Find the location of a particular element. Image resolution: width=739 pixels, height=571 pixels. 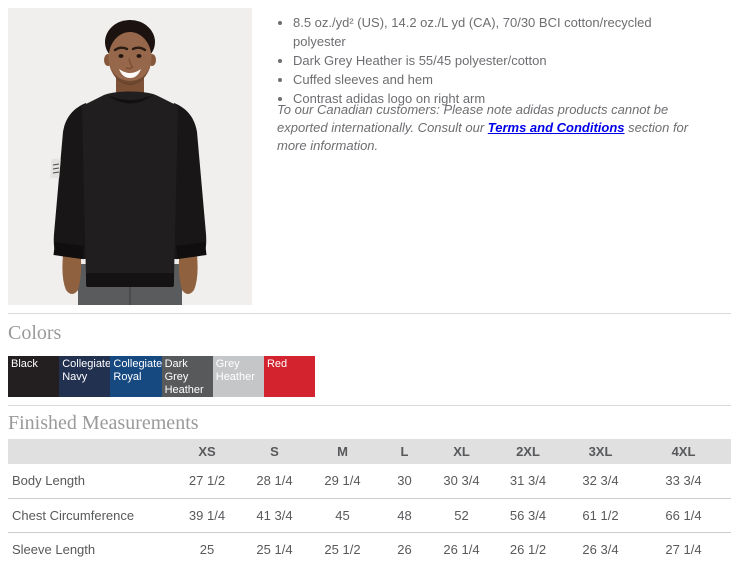

measurement-value-cell: 26 1/2 is located at coordinates (528, 548).